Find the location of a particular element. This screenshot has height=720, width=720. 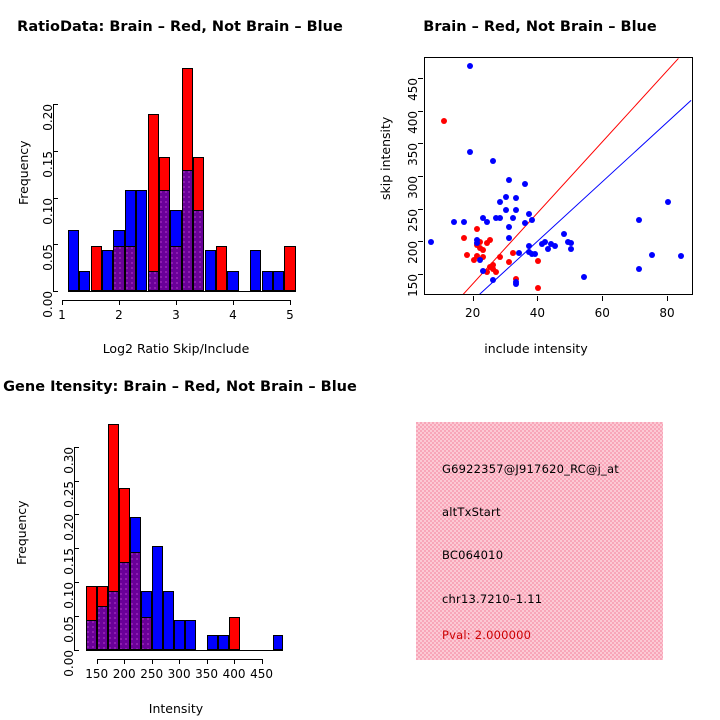

scatter-title: Brain – Red, Not Brain – Blue is located at coordinates (540, 27).